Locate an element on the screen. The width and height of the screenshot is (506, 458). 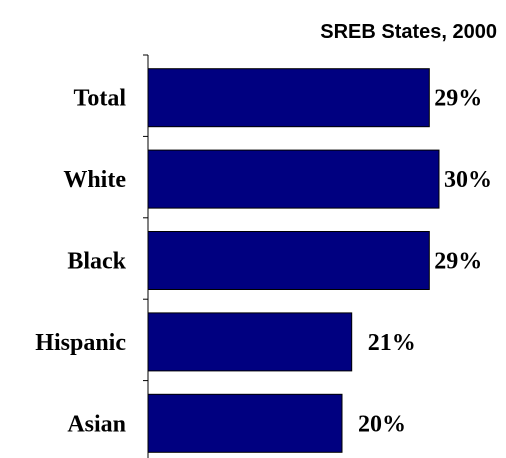
category-labels: Total White Black Hispanic Asian is located at coordinates (80, 262).